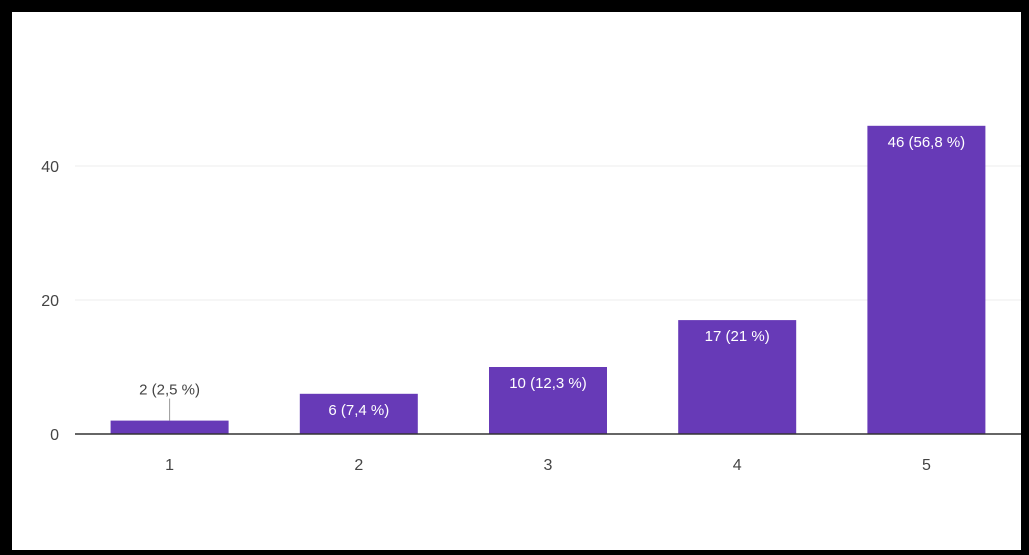 This screenshot has width=1029, height=555. I want to click on x-tick-label: 4, so click(737, 465).